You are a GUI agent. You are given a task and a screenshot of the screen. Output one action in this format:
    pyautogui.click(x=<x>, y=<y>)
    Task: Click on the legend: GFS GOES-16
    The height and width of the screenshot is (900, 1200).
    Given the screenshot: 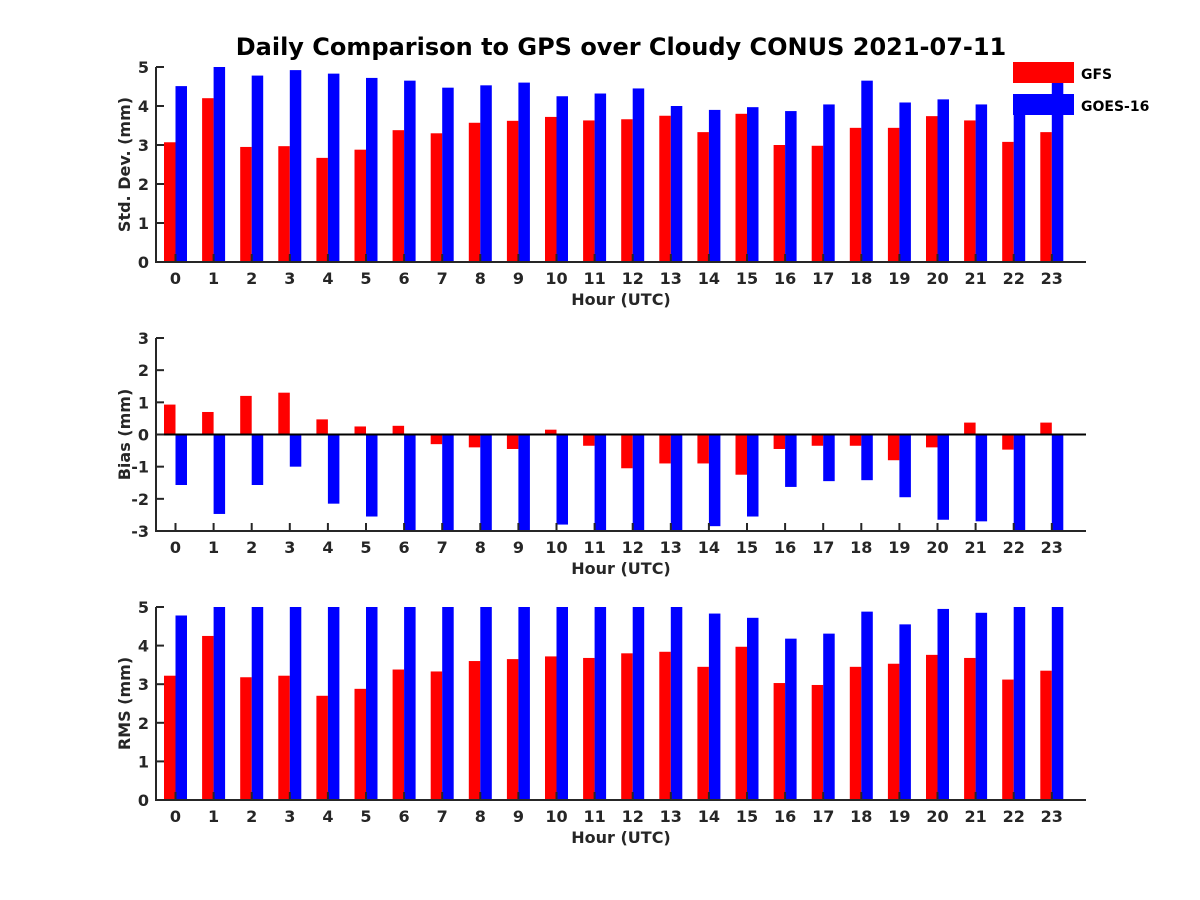 What is the action you would take?
    pyautogui.click(x=1081, y=88)
    